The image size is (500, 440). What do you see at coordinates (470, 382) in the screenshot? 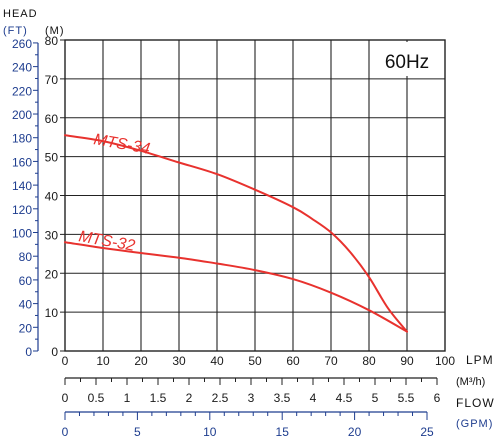
I see `m3h-unit-label: (M³/h)` at bounding box center [470, 382].